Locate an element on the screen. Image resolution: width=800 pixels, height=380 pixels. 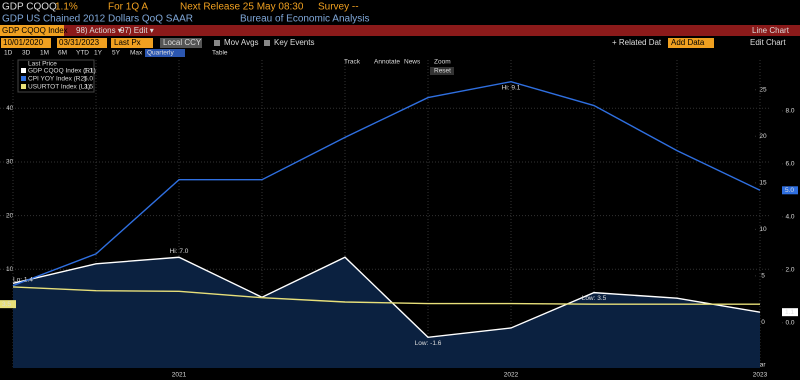
range-button: 5Y is located at coordinates (116, 53).